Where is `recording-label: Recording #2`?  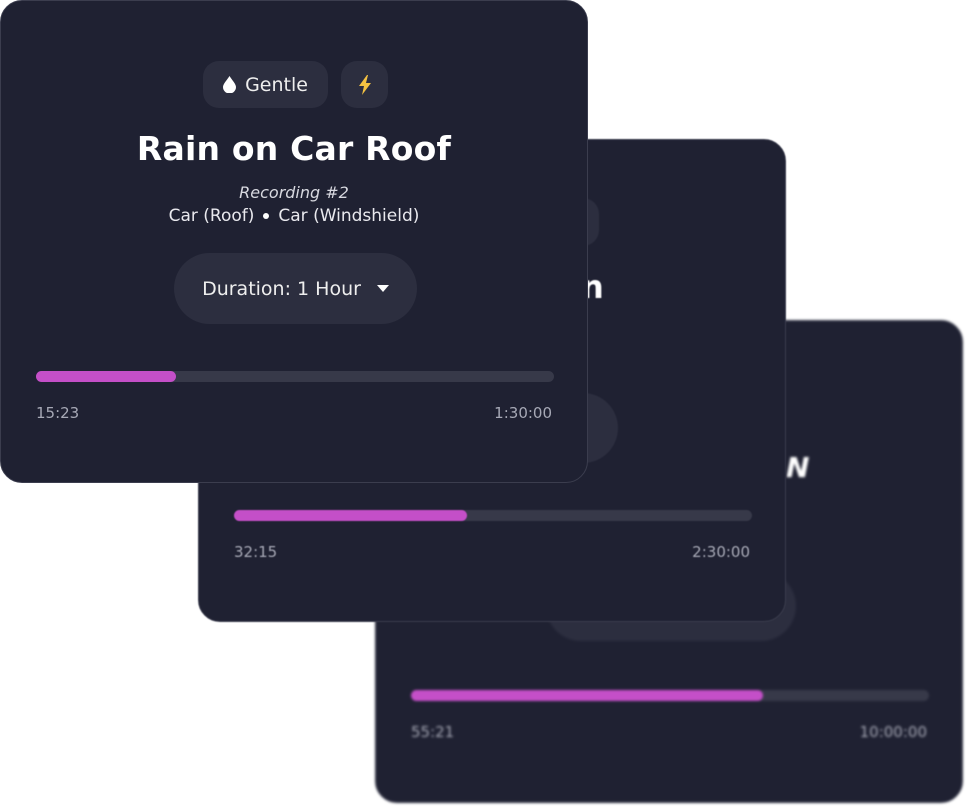
recording-label: Recording #2 is located at coordinates (294, 192).